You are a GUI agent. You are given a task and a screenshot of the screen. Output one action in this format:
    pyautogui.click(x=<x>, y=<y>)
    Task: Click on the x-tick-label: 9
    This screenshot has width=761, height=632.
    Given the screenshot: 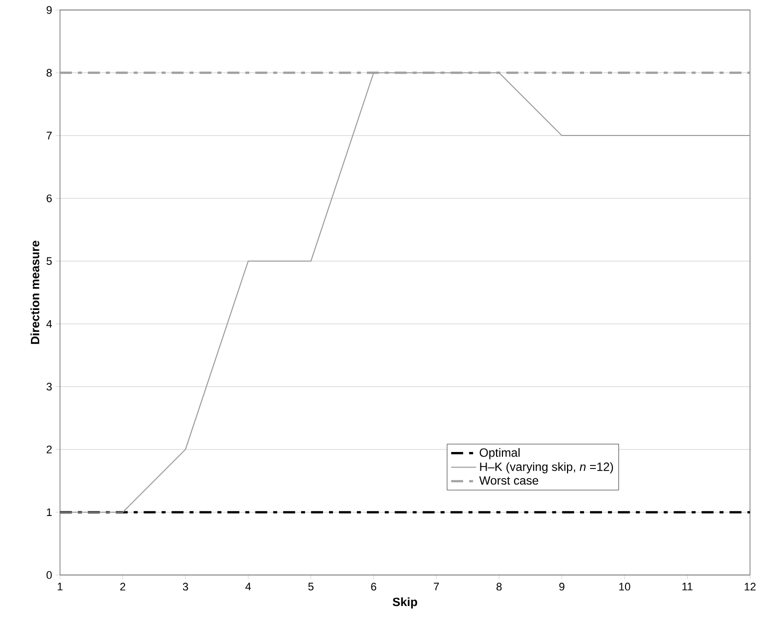 What is the action you would take?
    pyautogui.click(x=561, y=586)
    